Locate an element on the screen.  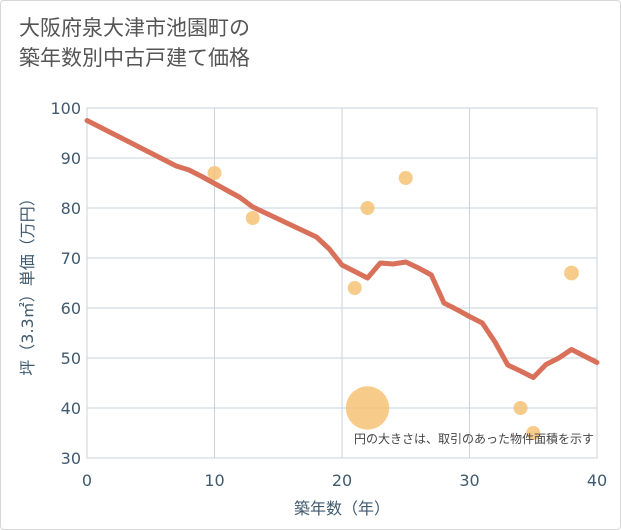
x-tick-label: 30 is located at coordinates (469, 480).